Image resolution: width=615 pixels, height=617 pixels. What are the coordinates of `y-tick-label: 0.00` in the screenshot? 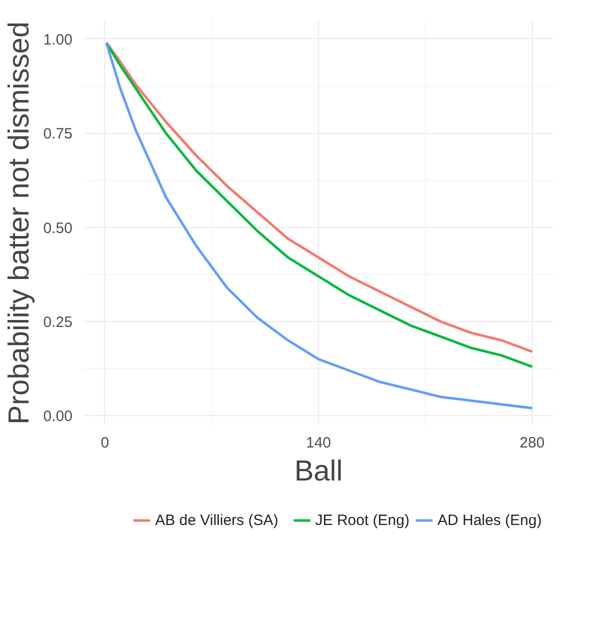 It's located at (58, 417).